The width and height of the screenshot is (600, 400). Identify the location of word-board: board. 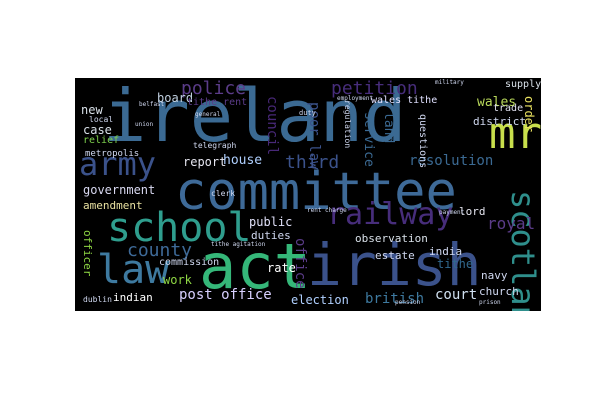
(175, 98).